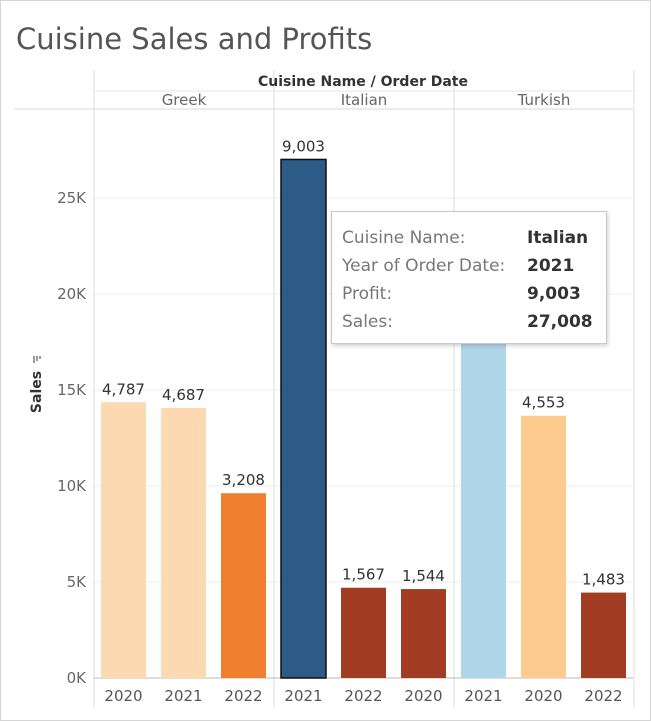 The image size is (651, 721). I want to click on data-label: 9,003, so click(303, 146).